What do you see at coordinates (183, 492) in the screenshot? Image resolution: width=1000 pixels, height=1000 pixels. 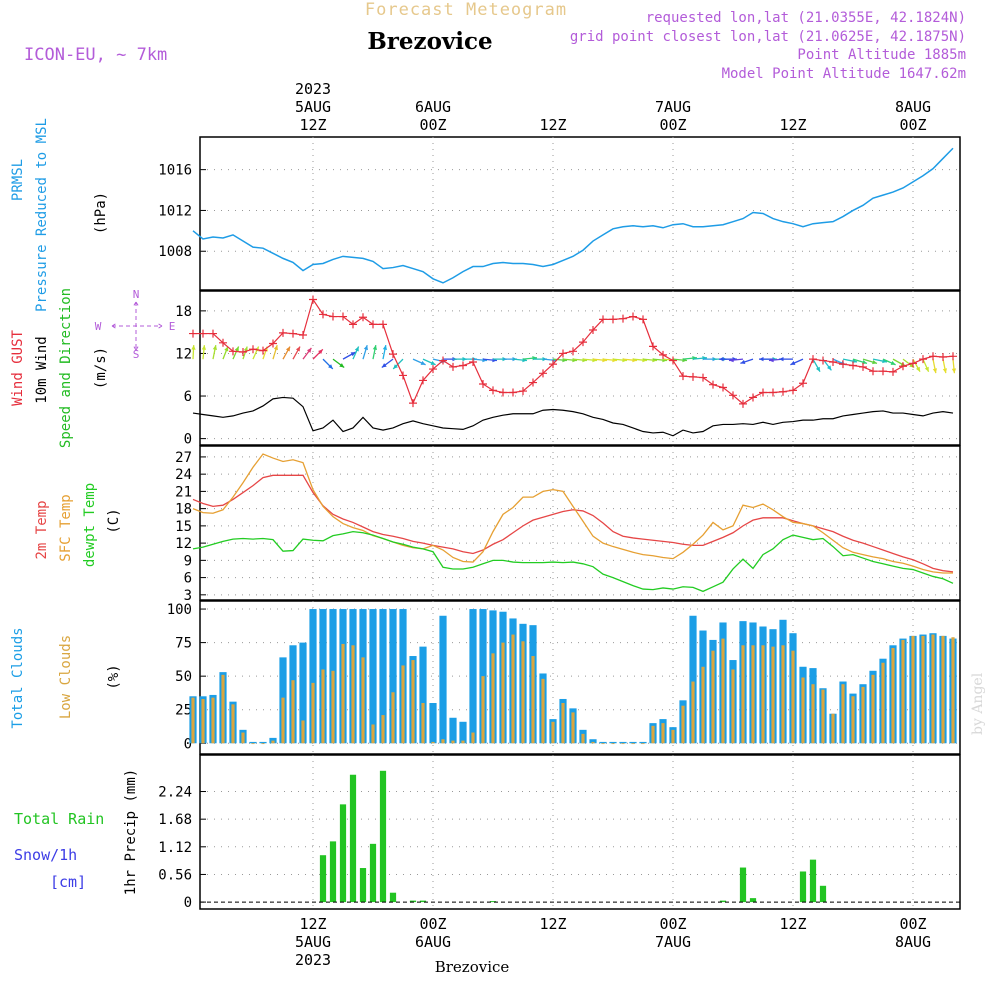 I see `y-tick-label: 21` at bounding box center [183, 492].